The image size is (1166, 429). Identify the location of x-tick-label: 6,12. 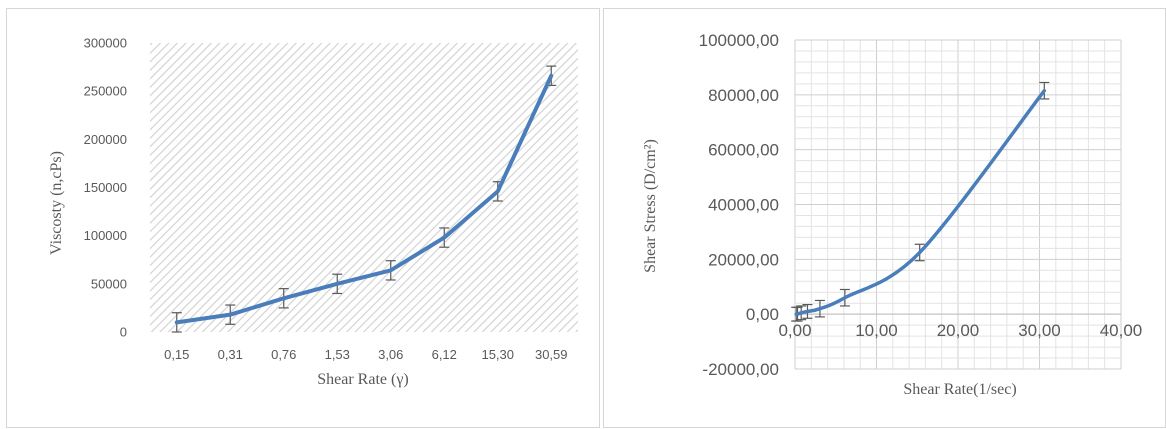
(444, 354).